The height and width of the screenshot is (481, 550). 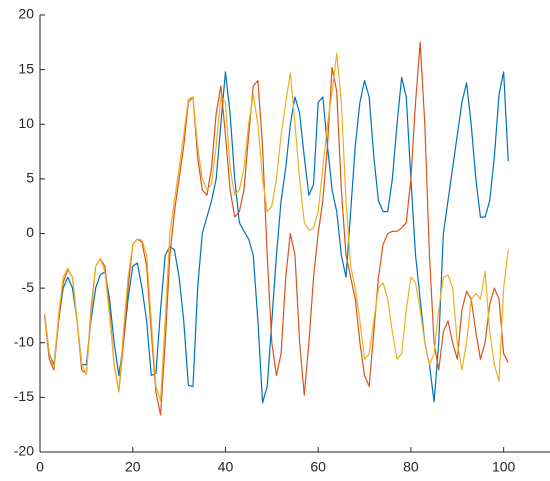 I want to click on y-tick-label: -15, so click(x=24, y=396).